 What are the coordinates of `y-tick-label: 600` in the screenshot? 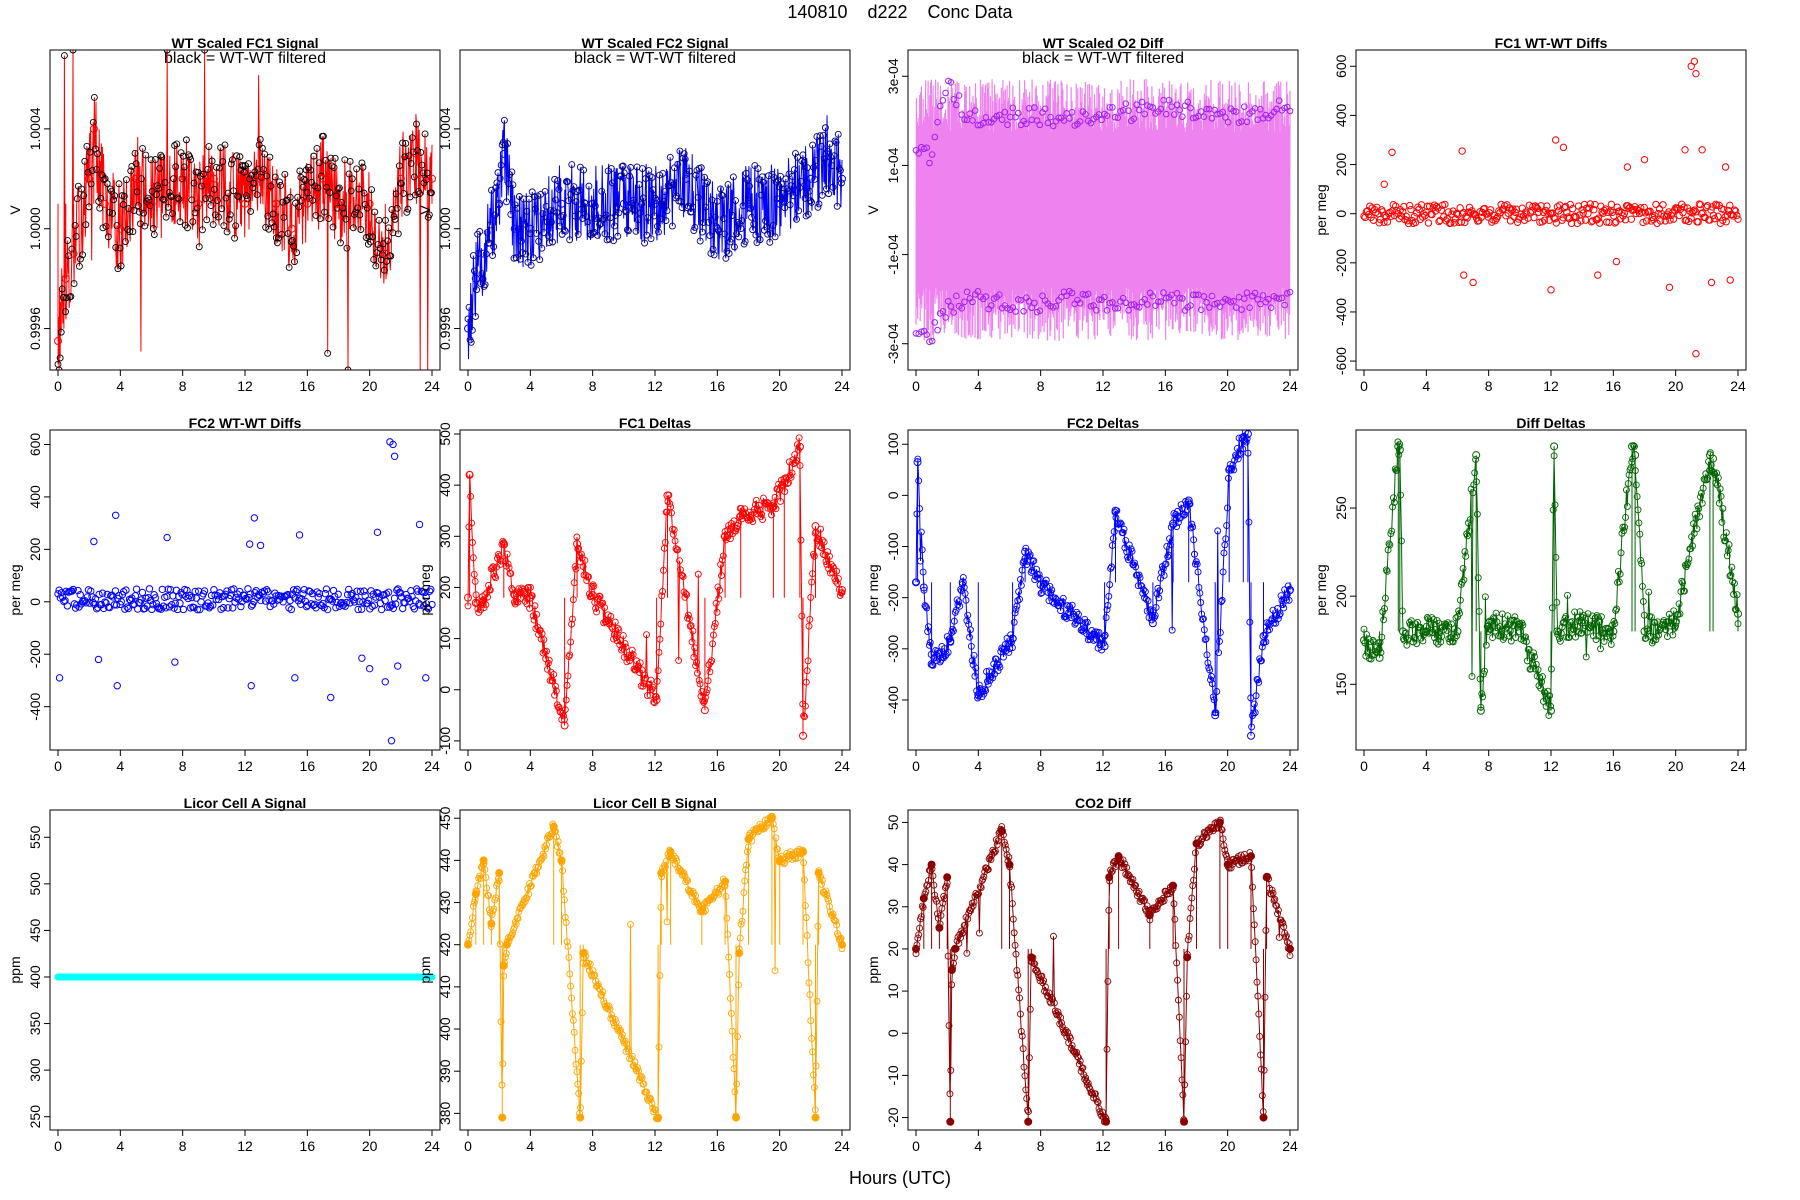 It's located at (1341, 66).